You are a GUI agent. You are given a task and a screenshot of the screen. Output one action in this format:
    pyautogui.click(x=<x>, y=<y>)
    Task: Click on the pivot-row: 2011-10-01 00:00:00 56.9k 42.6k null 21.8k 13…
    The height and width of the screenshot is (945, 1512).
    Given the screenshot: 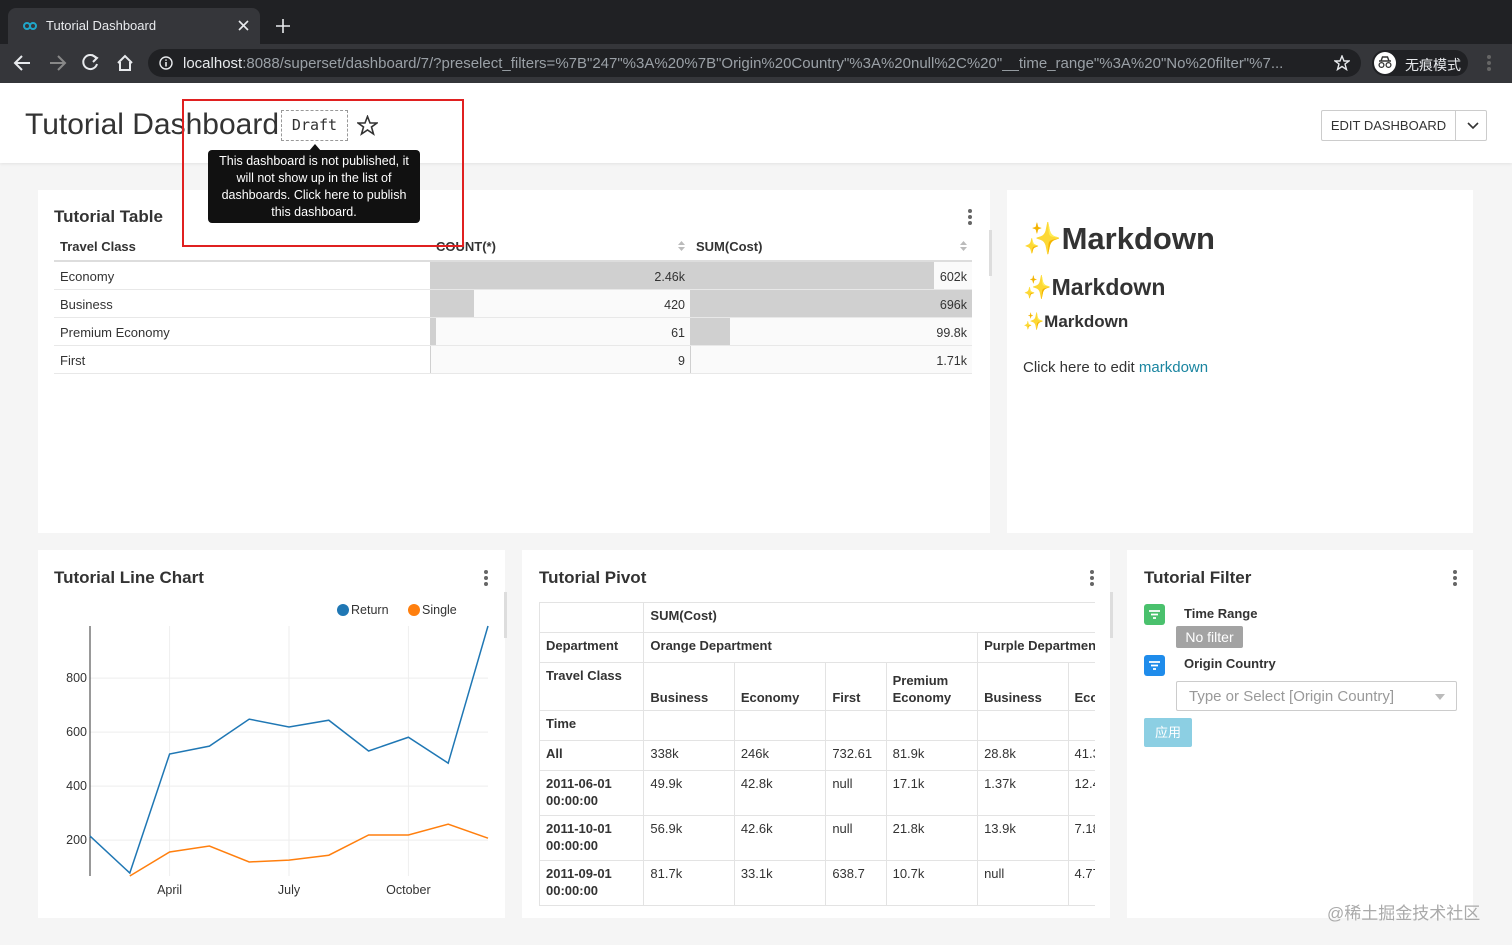 What is the action you would take?
    pyautogui.click(x=817, y=838)
    